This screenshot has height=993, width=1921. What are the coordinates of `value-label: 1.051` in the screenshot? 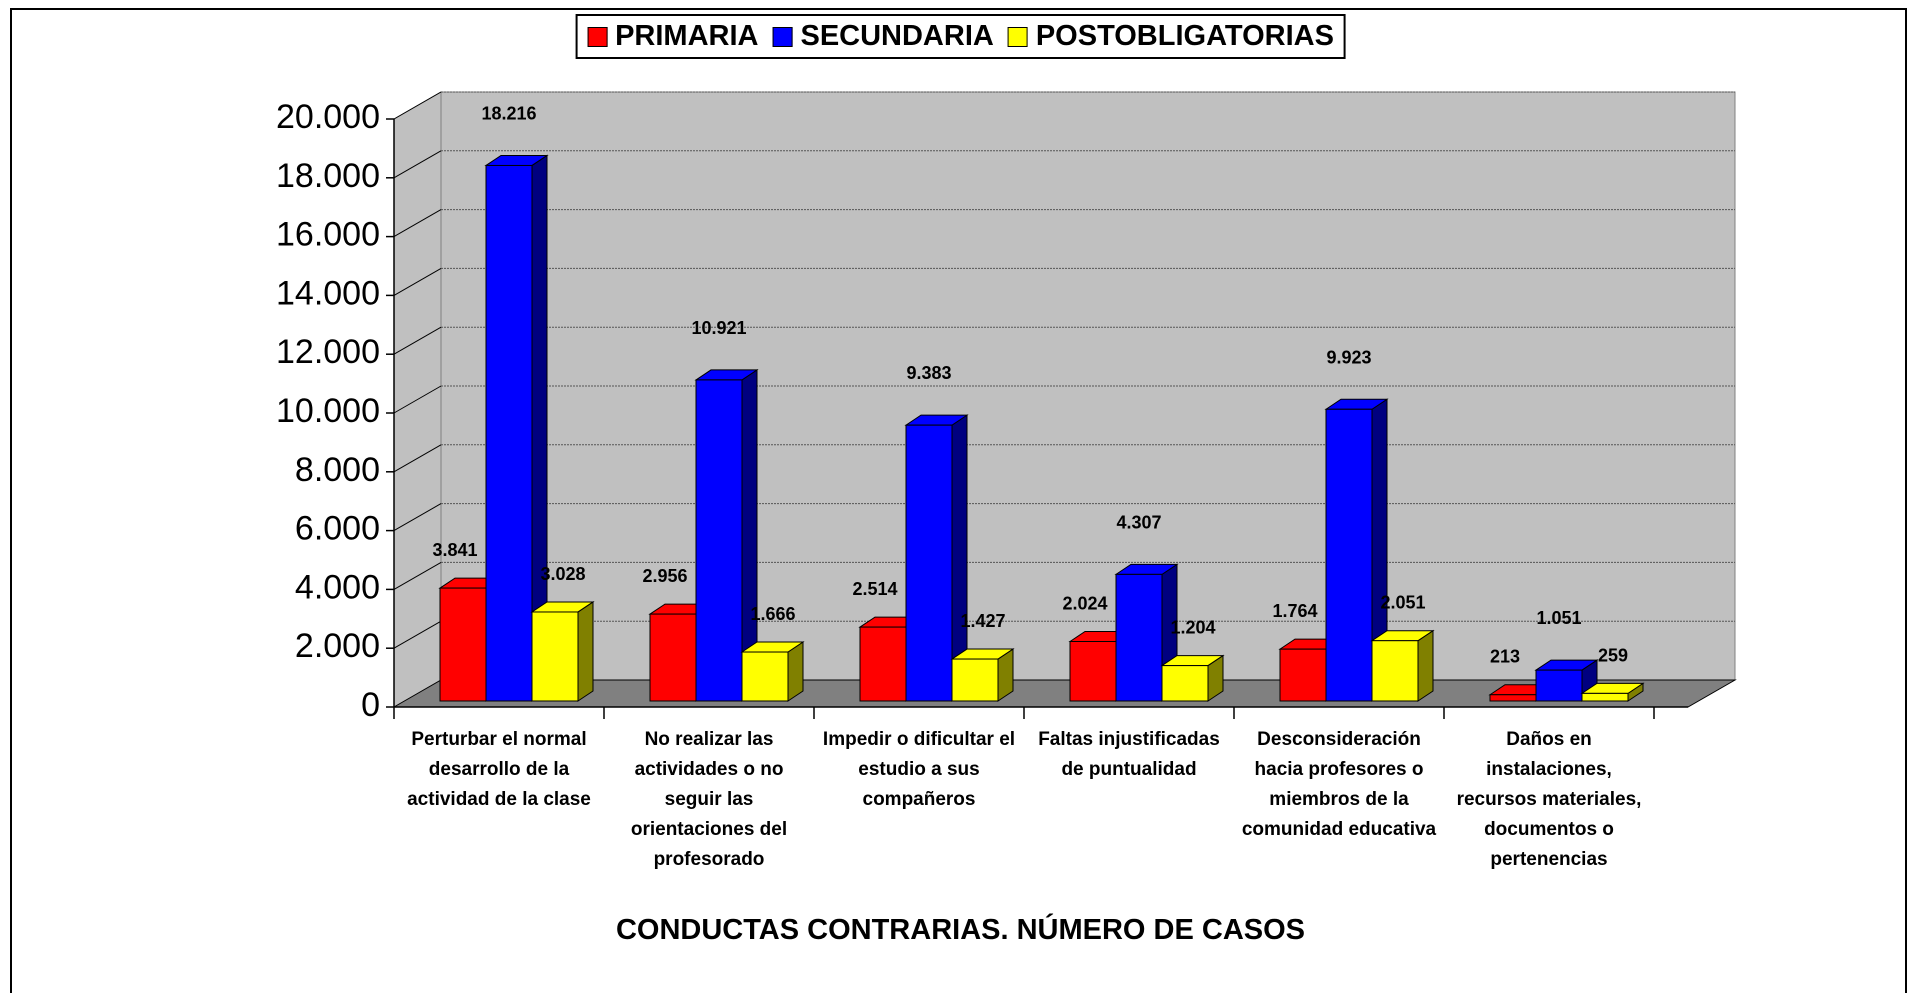 It's located at (1558, 618).